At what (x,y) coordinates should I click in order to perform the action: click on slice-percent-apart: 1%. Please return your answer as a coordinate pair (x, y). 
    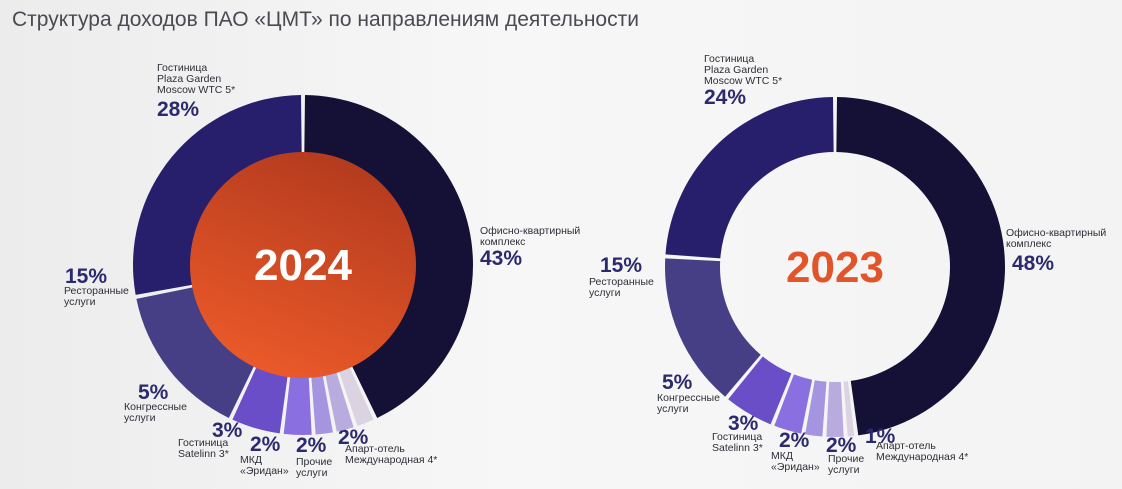
    Looking at the image, I should click on (880, 436).